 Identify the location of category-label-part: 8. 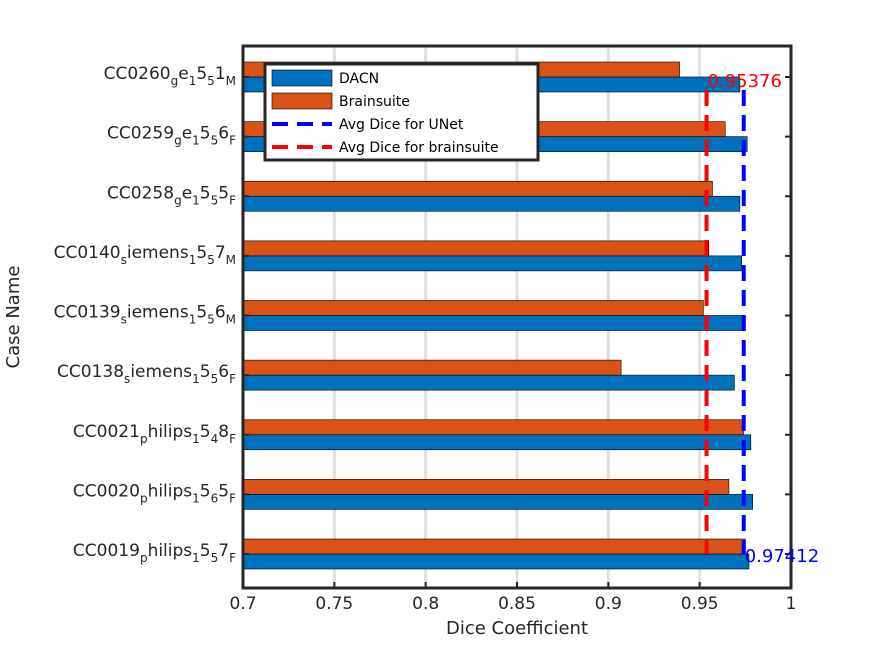
(223, 432).